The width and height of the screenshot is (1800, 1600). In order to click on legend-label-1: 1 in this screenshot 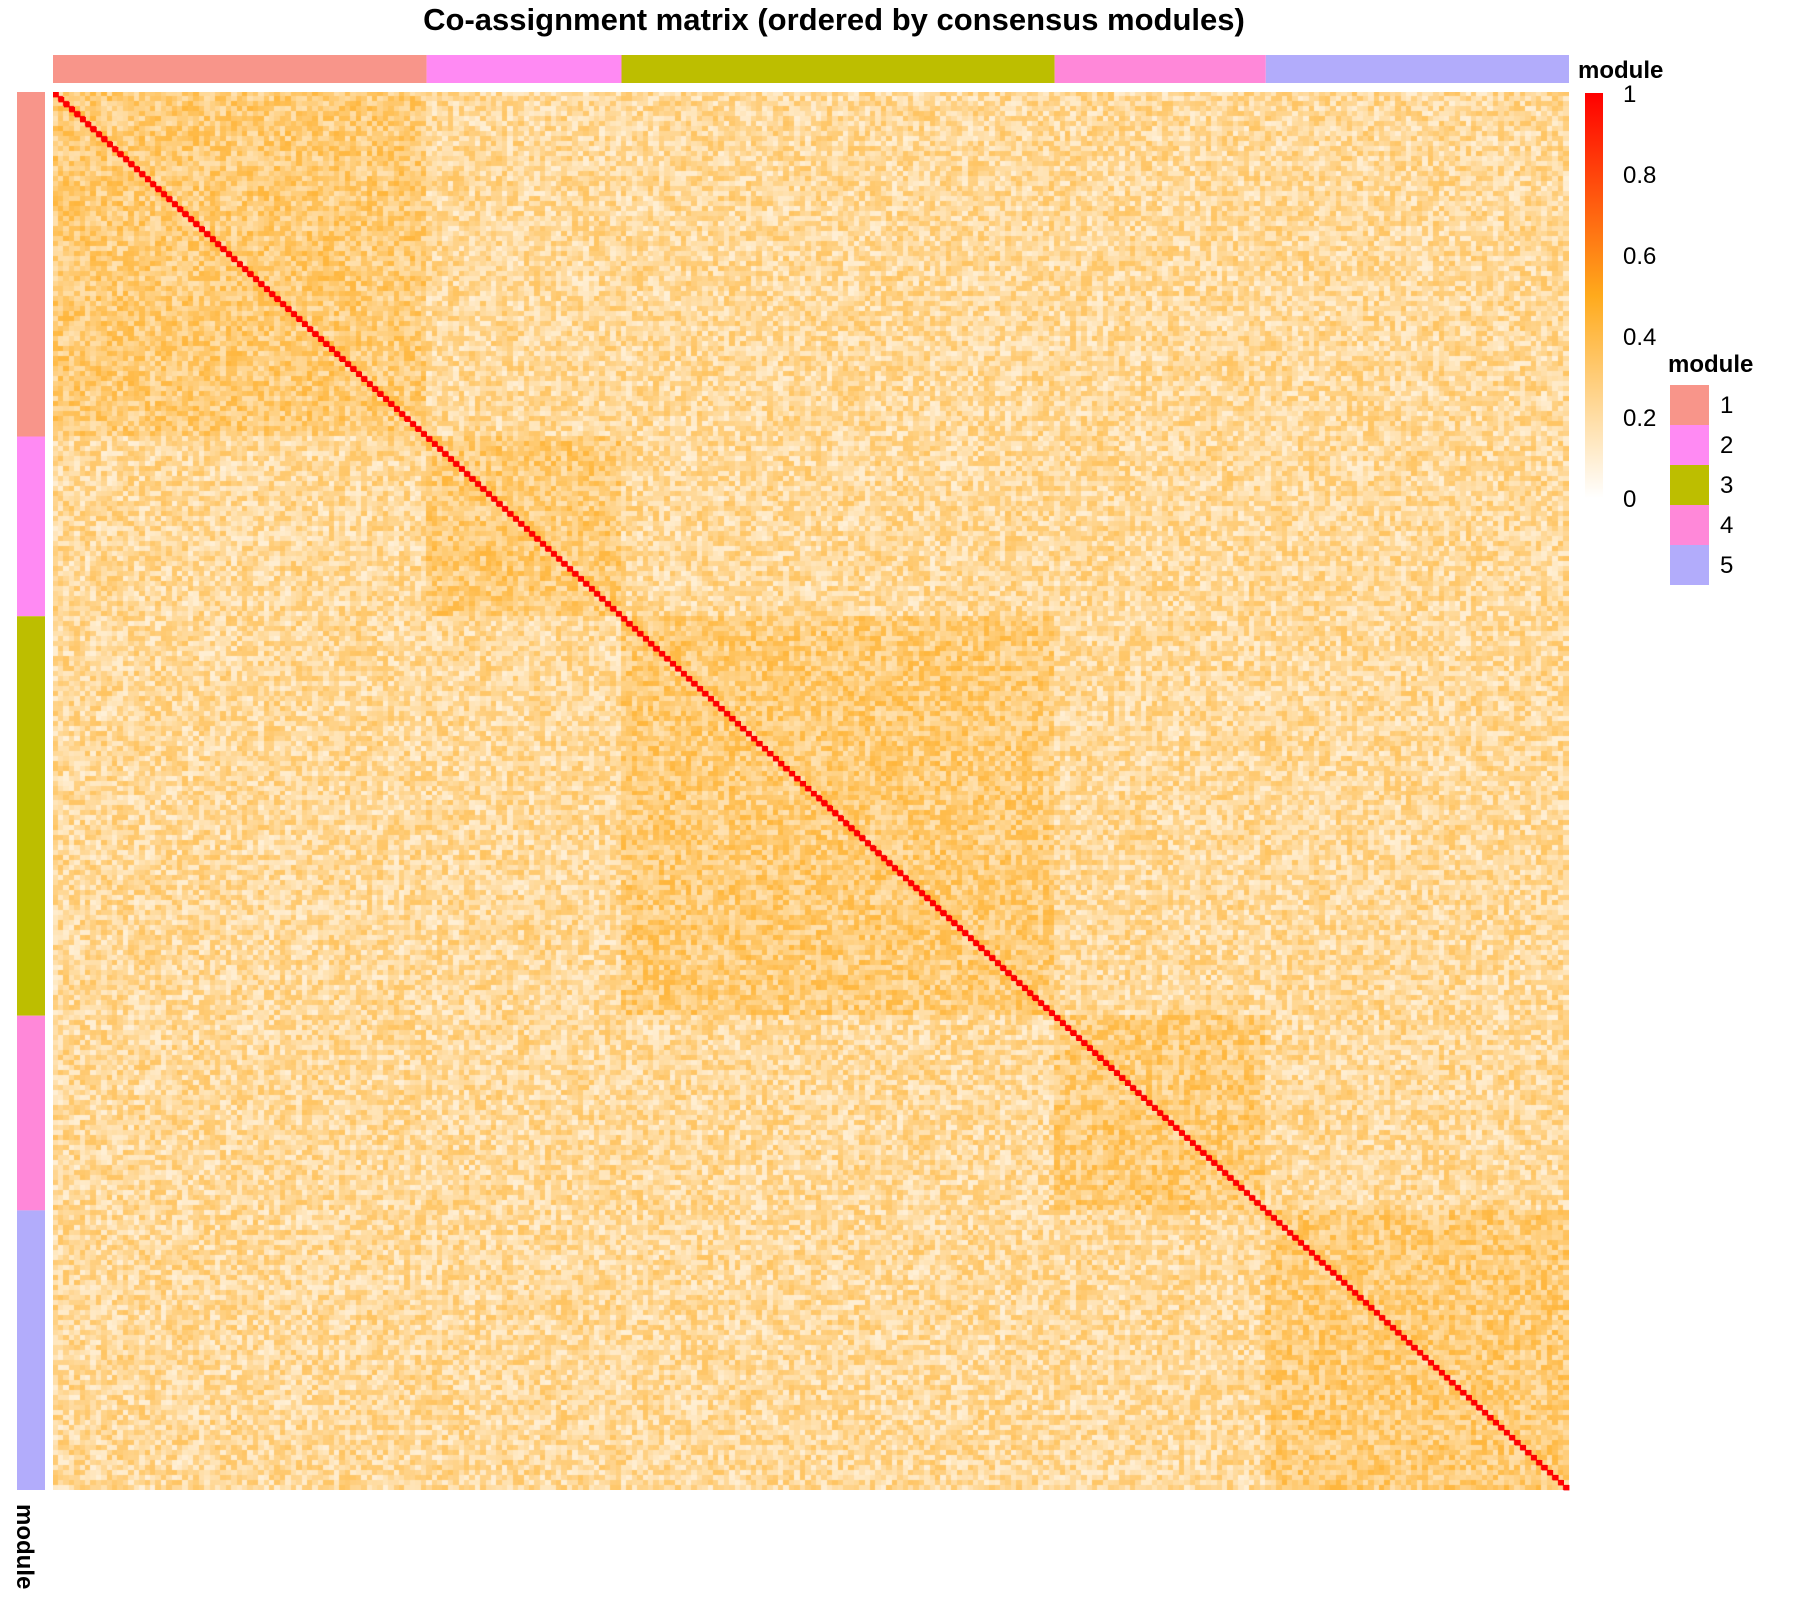, I will do `click(1726, 405)`.